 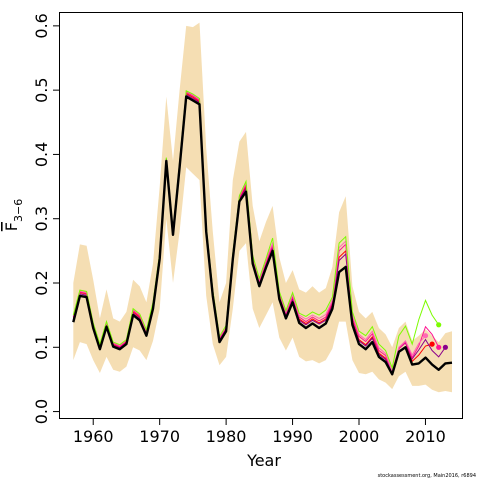 I want to click on x-tick-label: 2000, so click(x=359, y=436).